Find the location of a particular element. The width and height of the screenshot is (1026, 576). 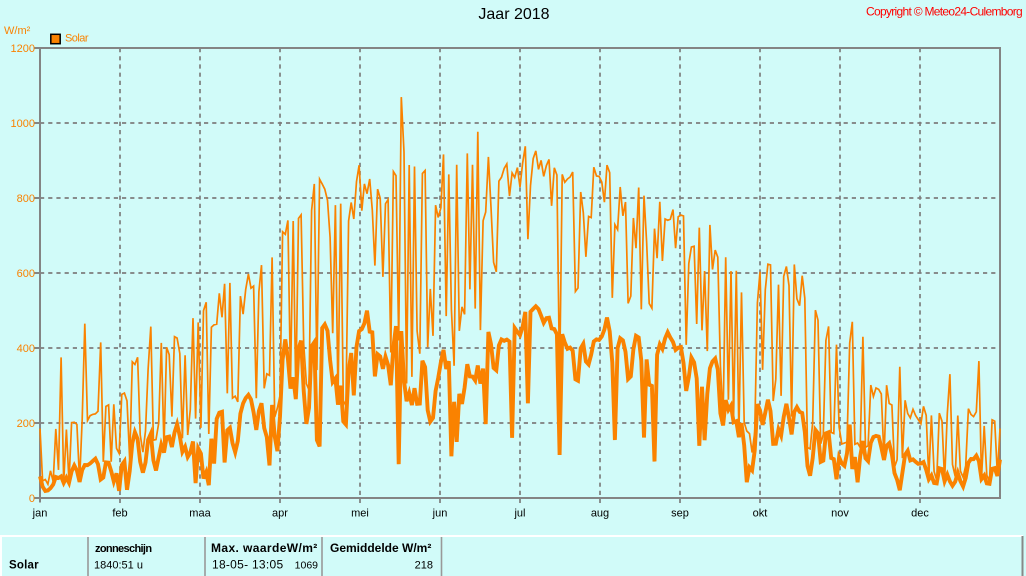

svg-text: mei is located at coordinates (360, 514).